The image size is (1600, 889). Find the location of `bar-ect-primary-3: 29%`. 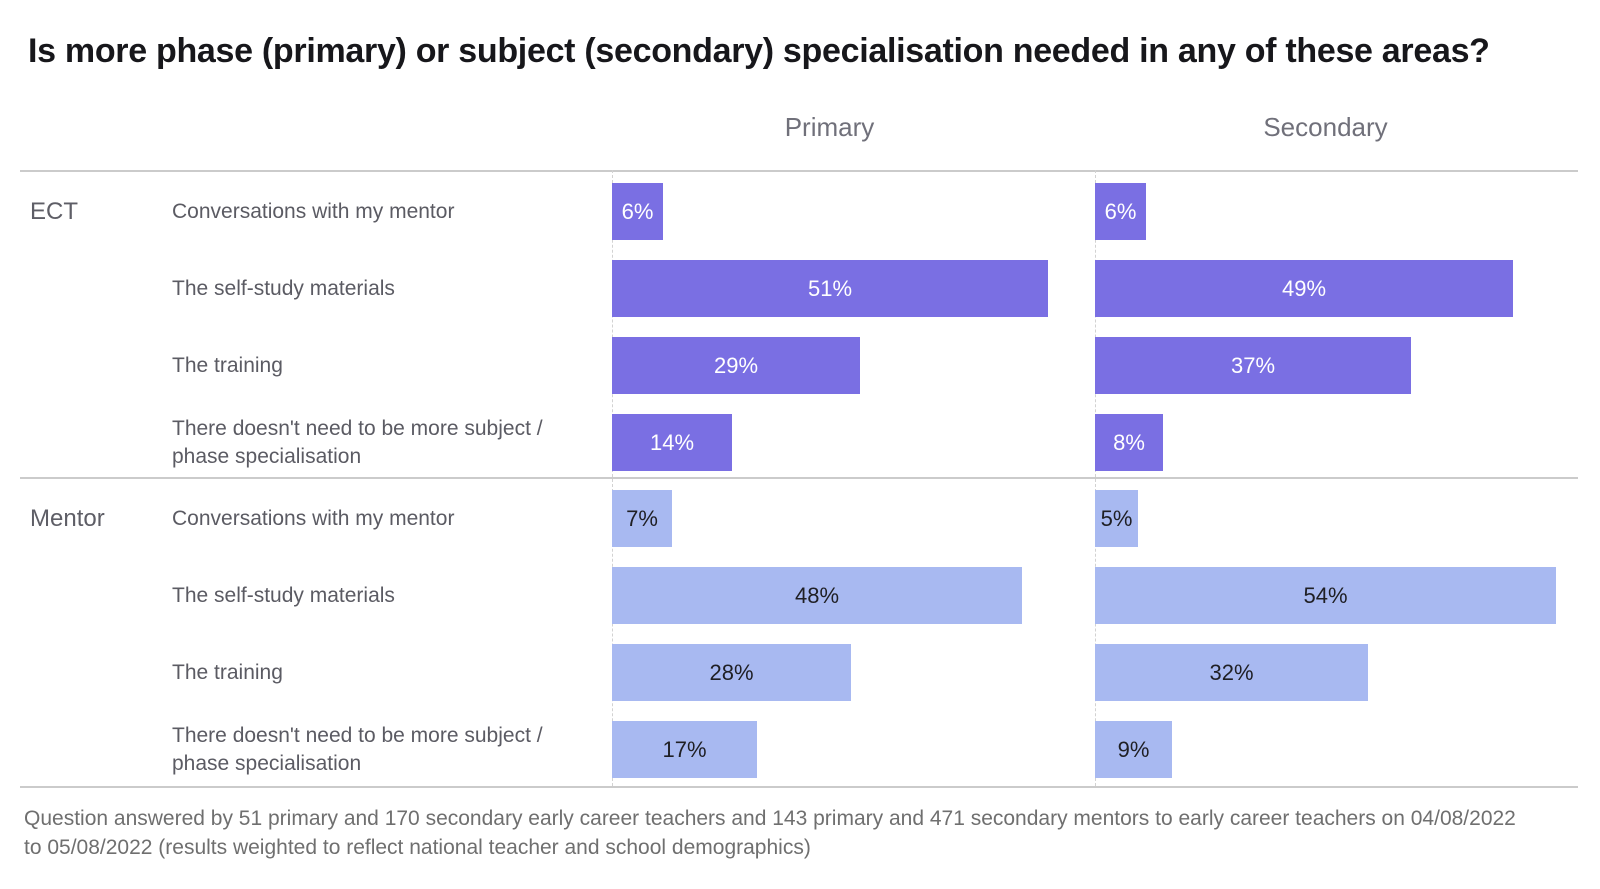

bar-ect-primary-3: 29% is located at coordinates (736, 365).